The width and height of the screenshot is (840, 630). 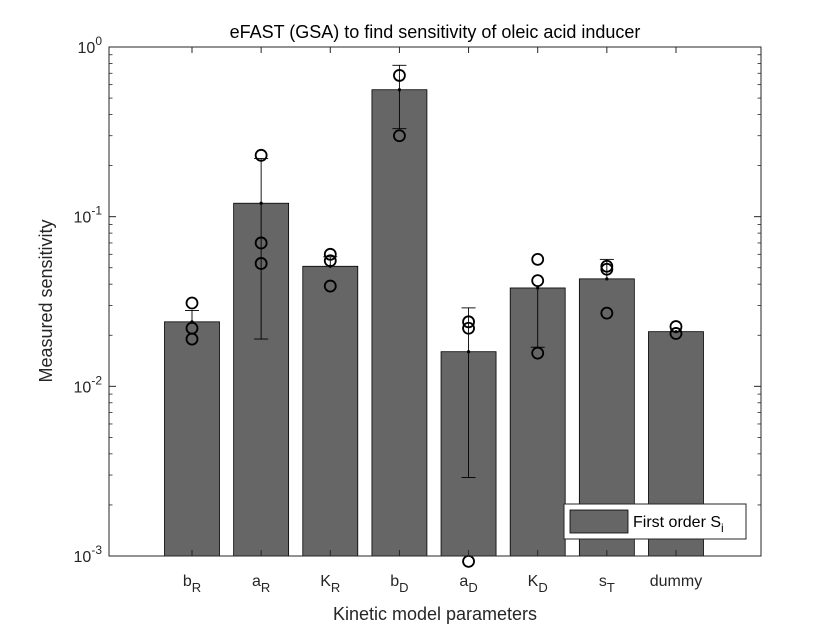 What do you see at coordinates (599, 521) in the screenshot?
I see `legend-swatch` at bounding box center [599, 521].